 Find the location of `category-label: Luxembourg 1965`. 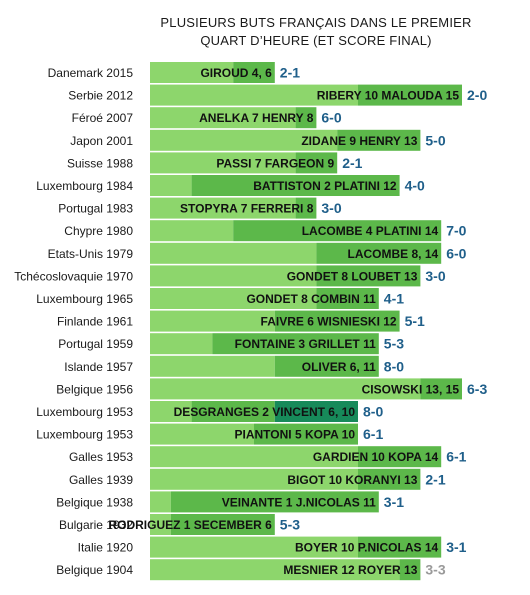

category-label: Luxembourg 1965 is located at coordinates (84, 299).